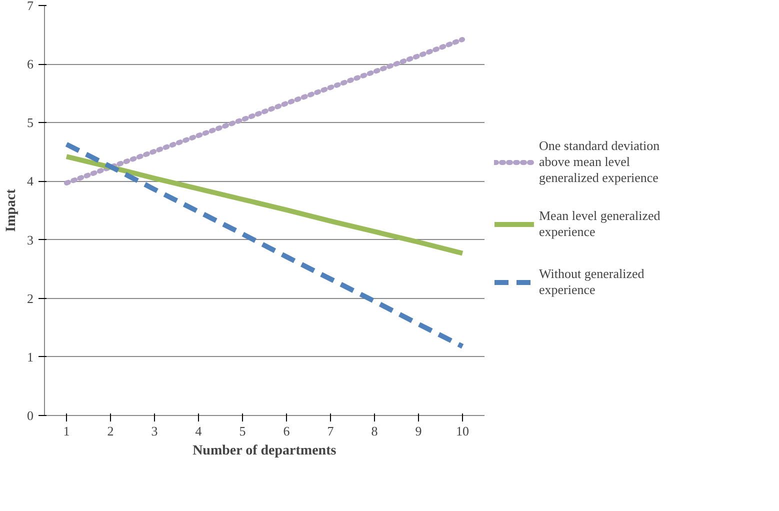 The height and width of the screenshot is (511, 779). I want to click on x-tick-label: 2, so click(110, 431).